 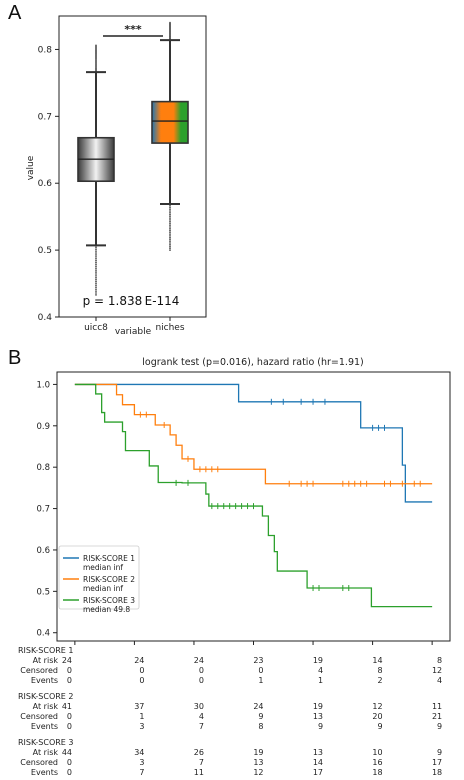 I want to click on x-tick-label: uicc8, so click(x=96, y=328).